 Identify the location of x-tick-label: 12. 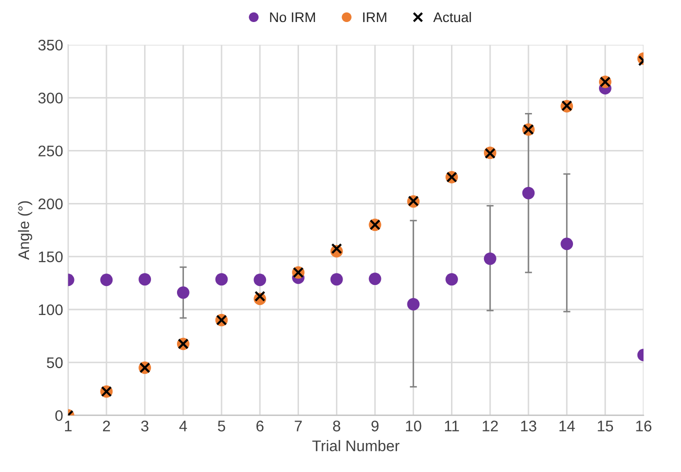
(490, 426).